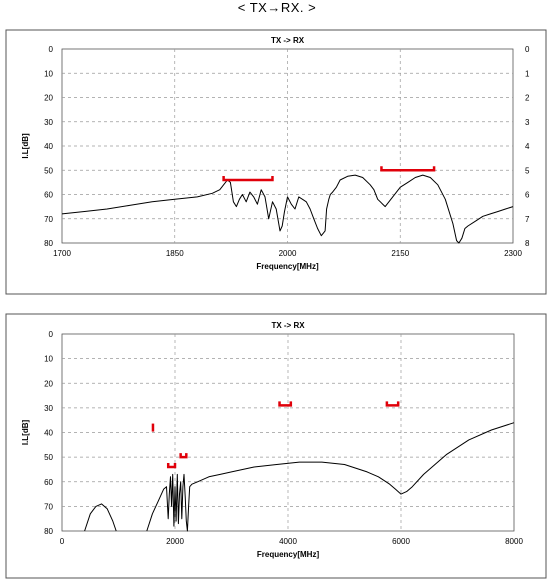  What do you see at coordinates (288, 554) in the screenshot?
I see `bottom-x-axis-label: Frequency[MHz]` at bounding box center [288, 554].